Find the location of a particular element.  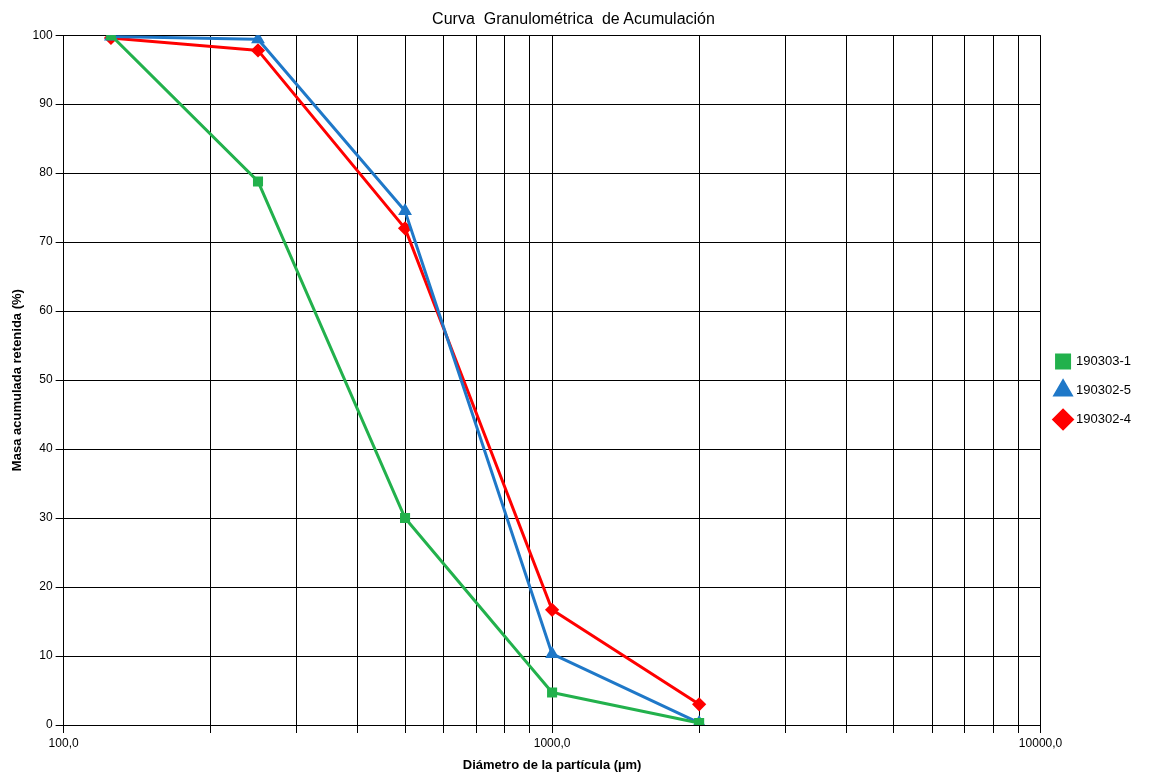

legend-label: 190303-1 is located at coordinates (1104, 361).